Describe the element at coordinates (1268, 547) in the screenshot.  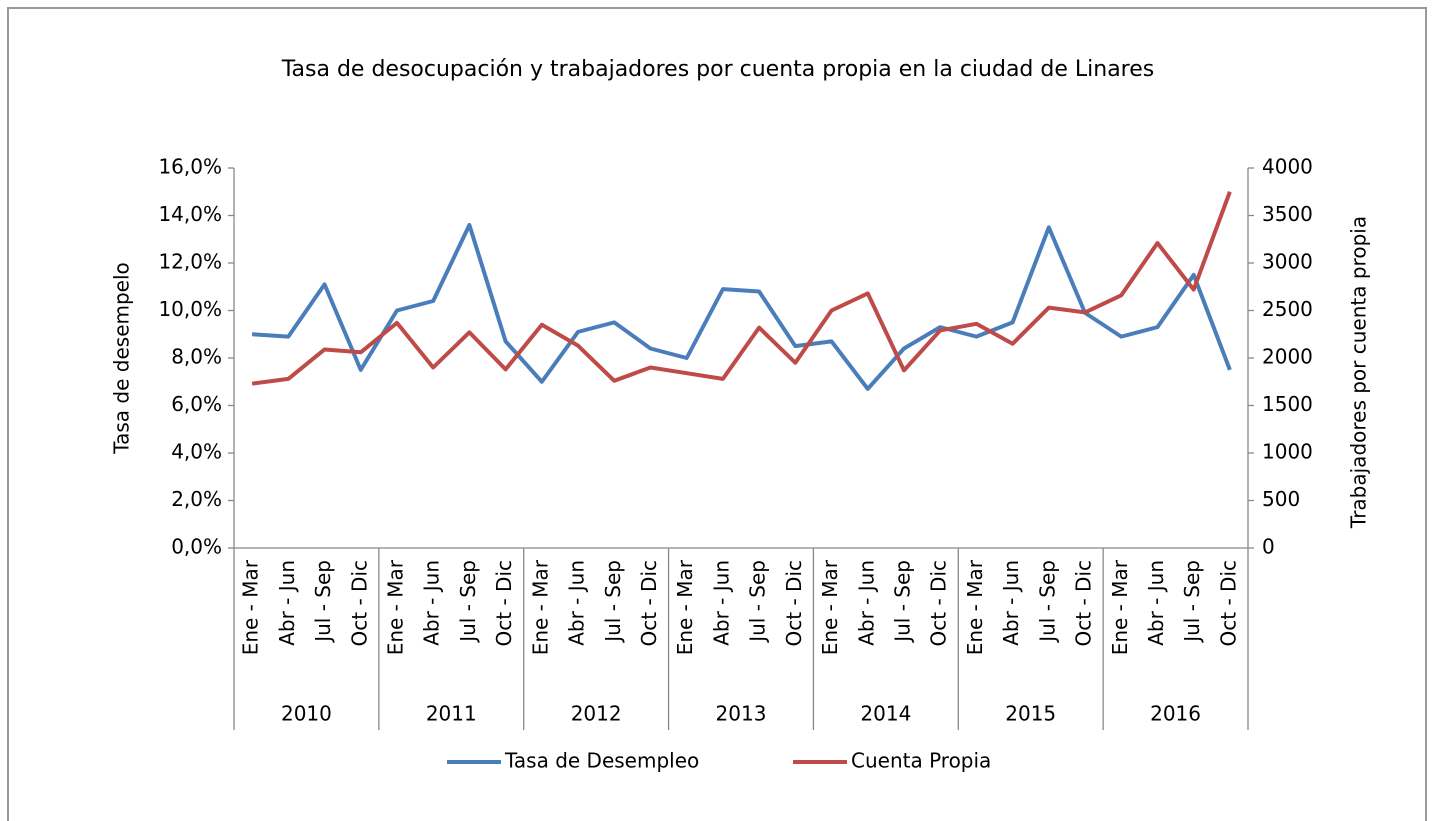
I see `y2-tick-label: 0` at that location.